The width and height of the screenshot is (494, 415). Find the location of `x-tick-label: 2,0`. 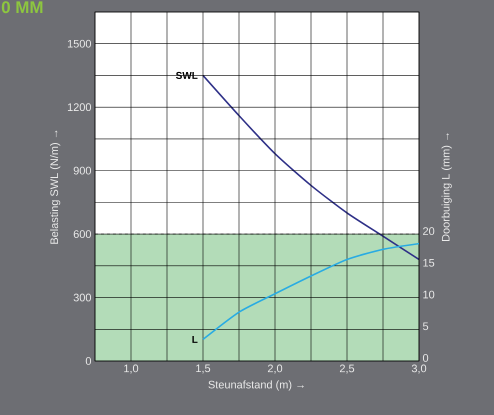

x-tick-label: 2,0 is located at coordinates (275, 369).